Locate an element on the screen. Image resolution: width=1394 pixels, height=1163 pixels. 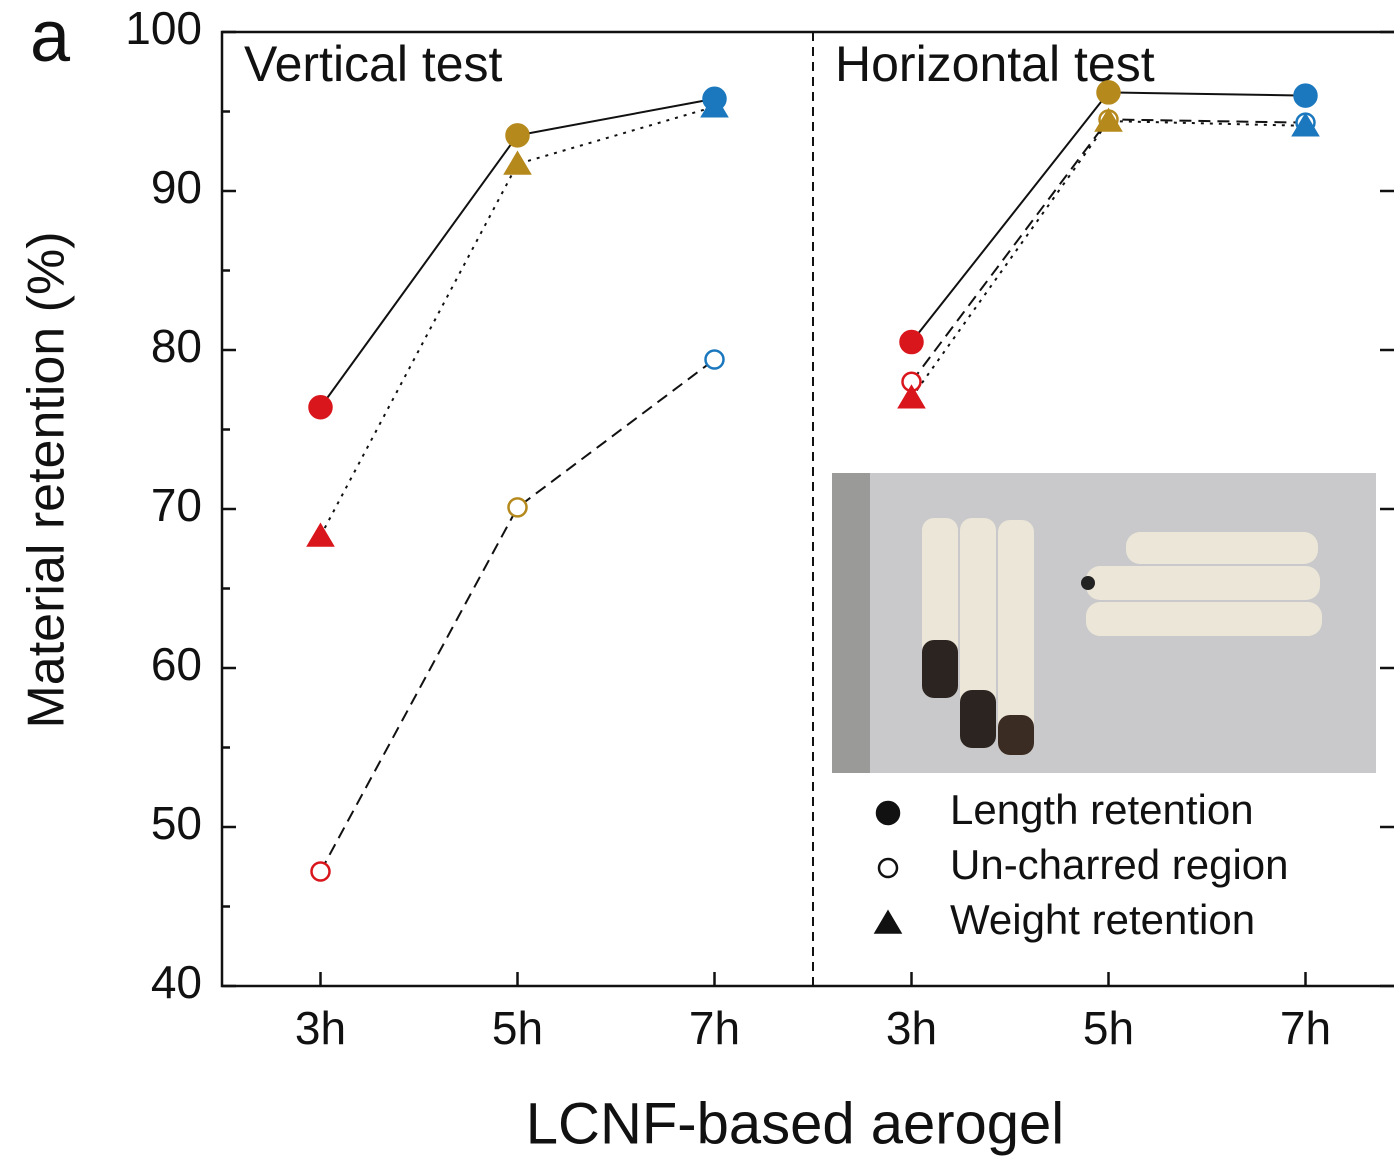
y-tick-label: 70 is located at coordinates (176, 505).